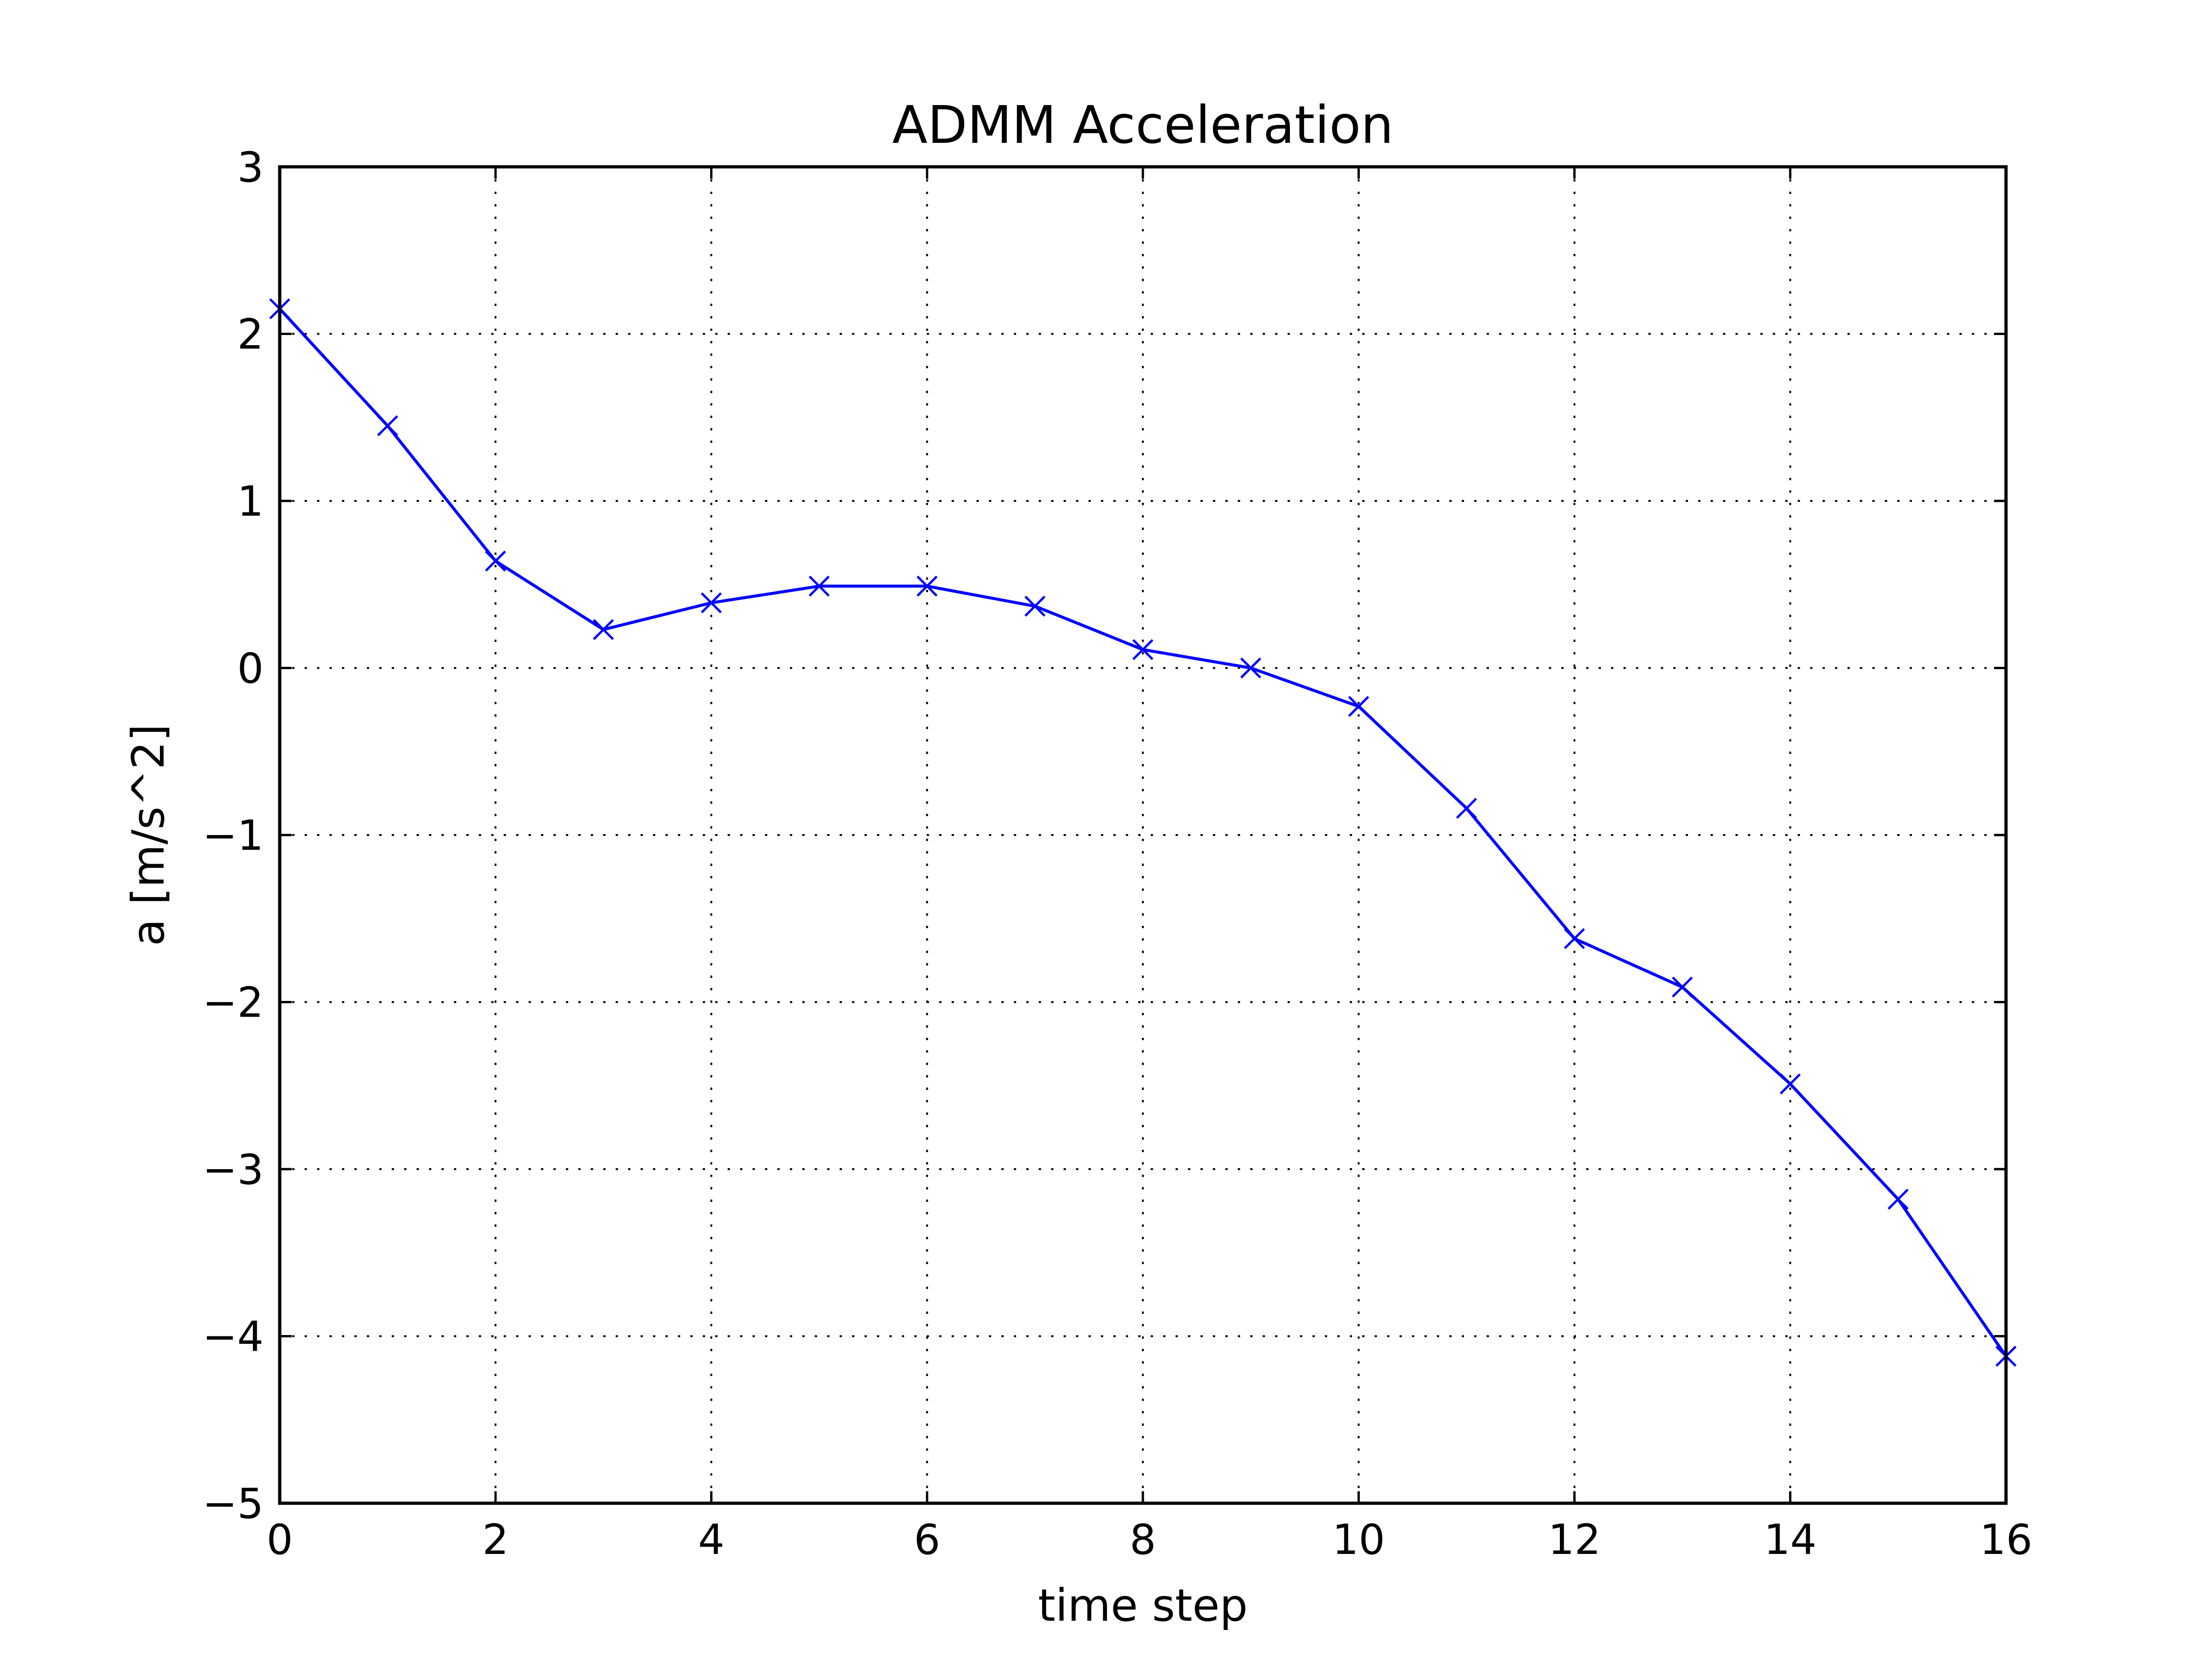 The image size is (2212, 1659). What do you see at coordinates (1143, 125) in the screenshot?
I see `chart-title: ADMM Acceleration` at bounding box center [1143, 125].